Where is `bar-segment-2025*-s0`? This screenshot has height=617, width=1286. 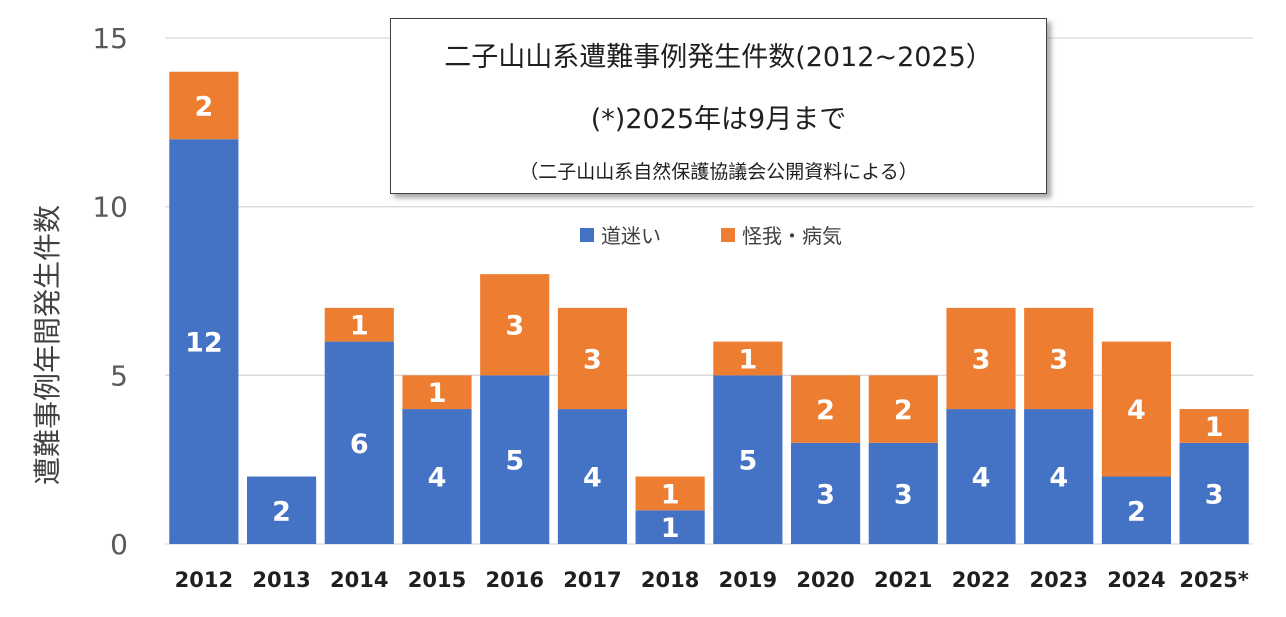 bar-segment-2025*-s0 is located at coordinates (1214, 493).